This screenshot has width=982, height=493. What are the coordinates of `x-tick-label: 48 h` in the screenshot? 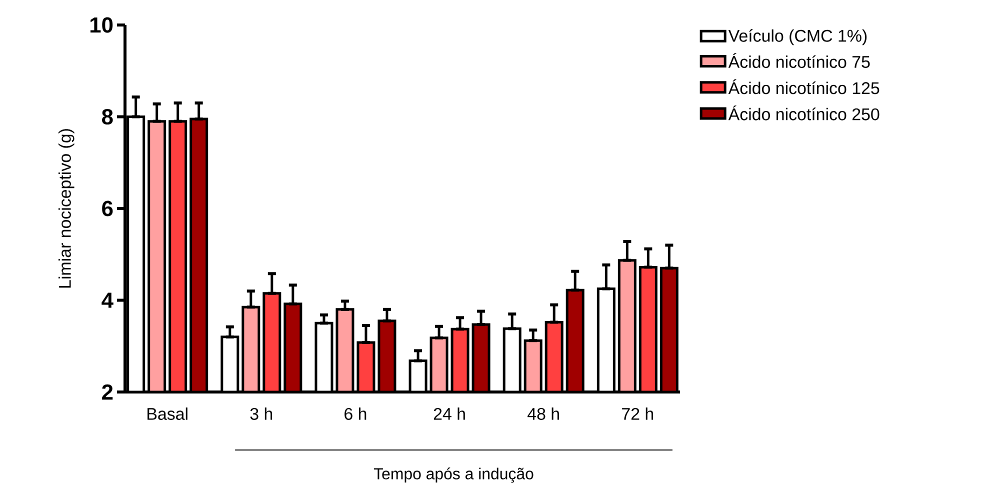 It's located at (543, 414).